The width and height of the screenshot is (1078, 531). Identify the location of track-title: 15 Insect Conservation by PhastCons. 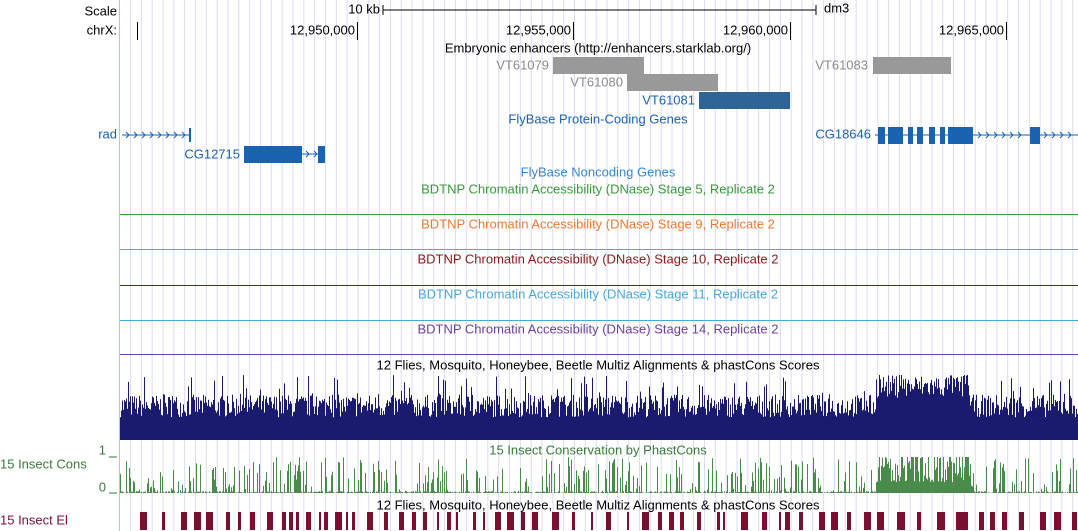
(598, 449).